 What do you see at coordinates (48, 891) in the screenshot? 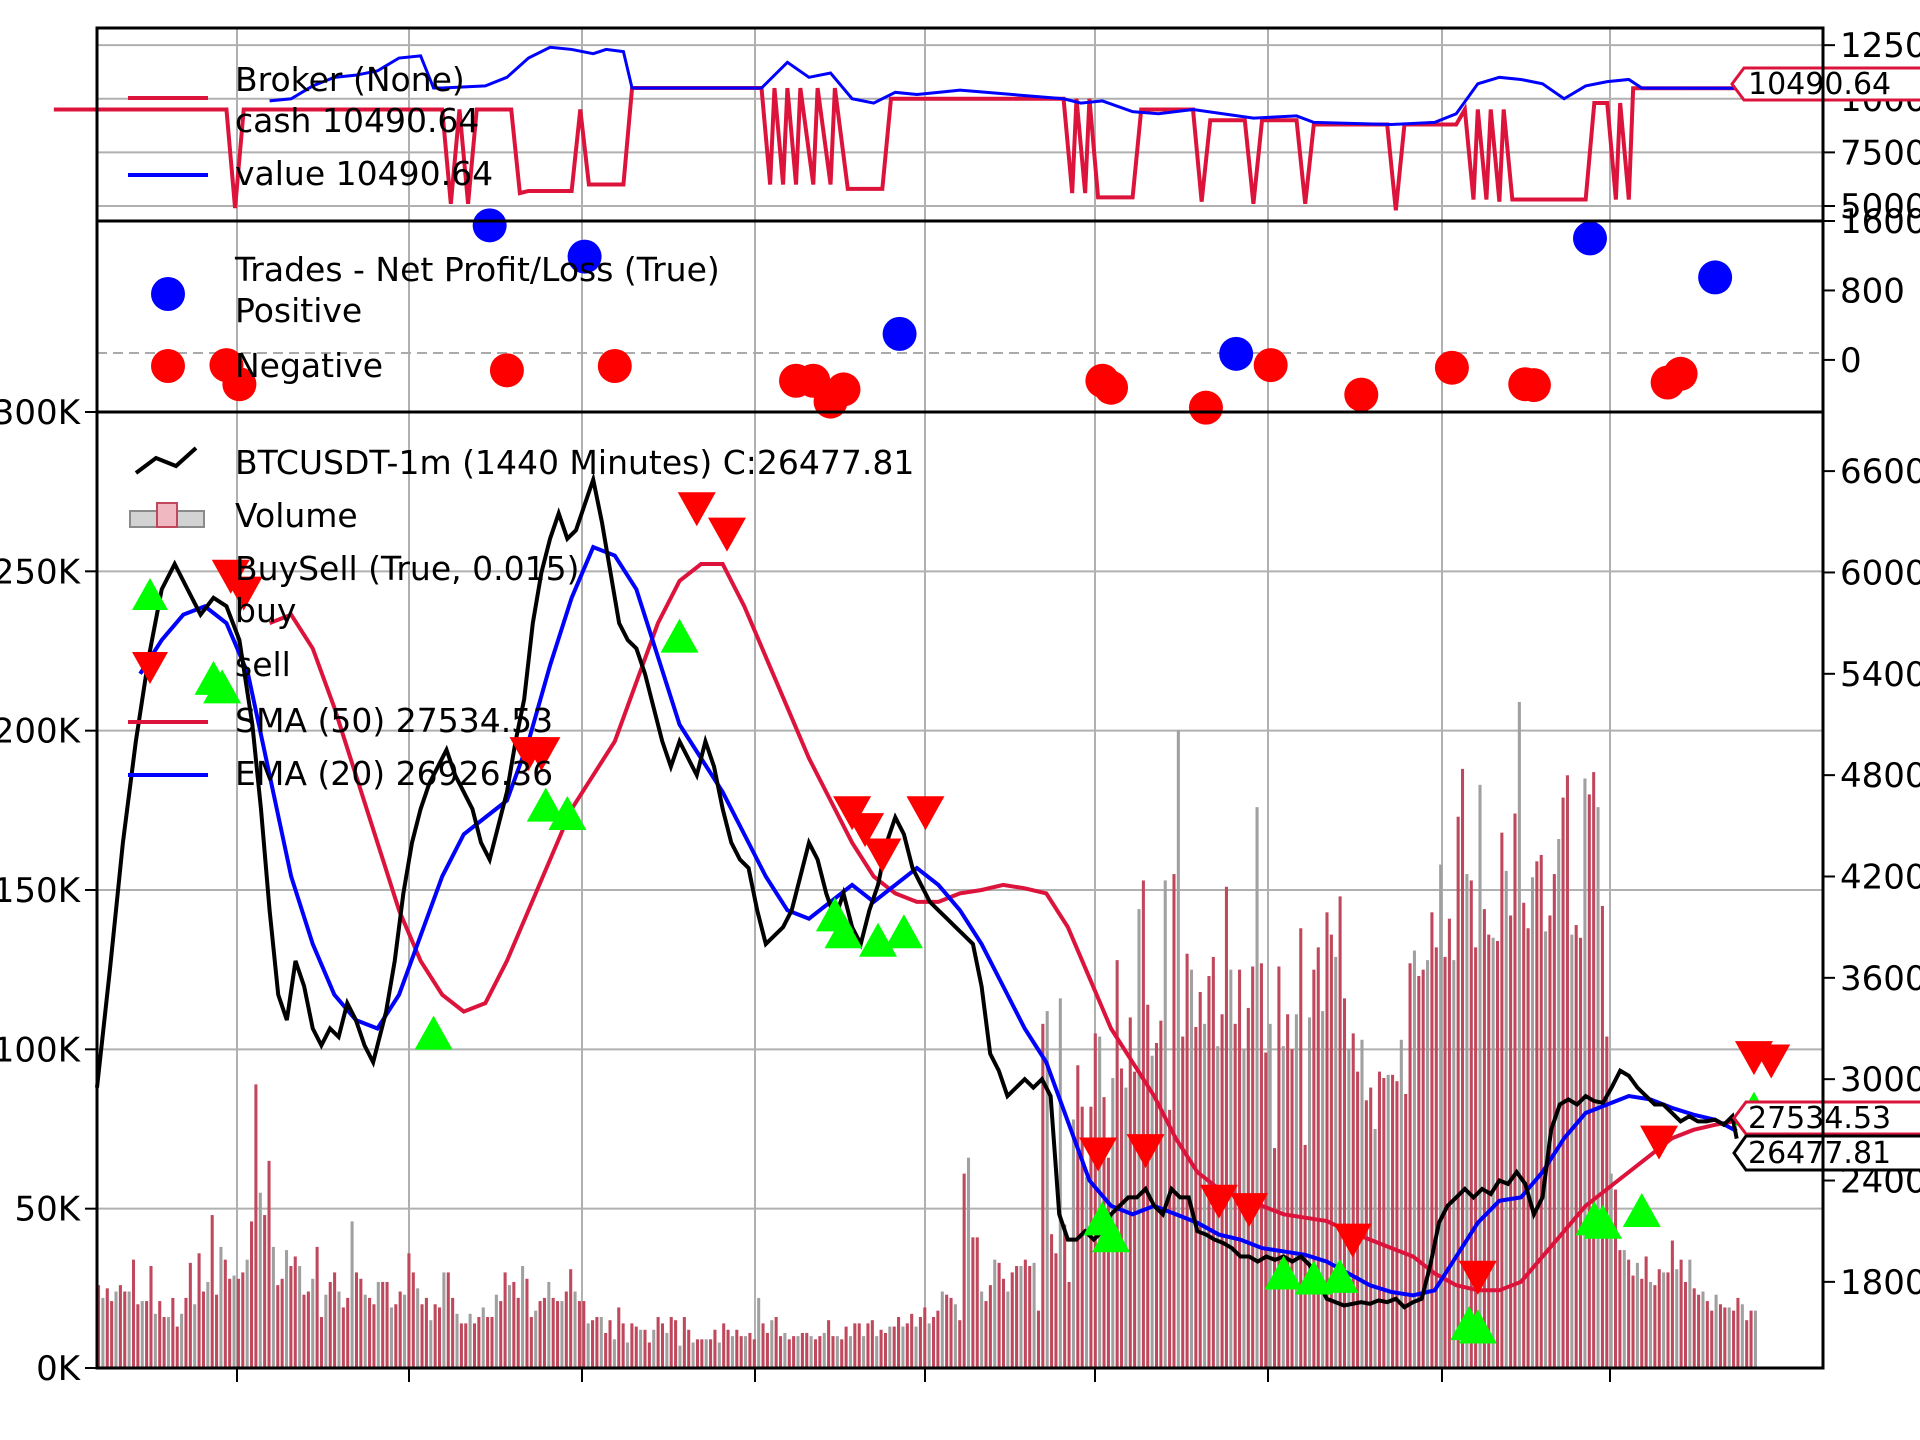
I see `volume-y-ticks: 300K 250K 200K 150K 100K 50K 0K` at bounding box center [48, 891].